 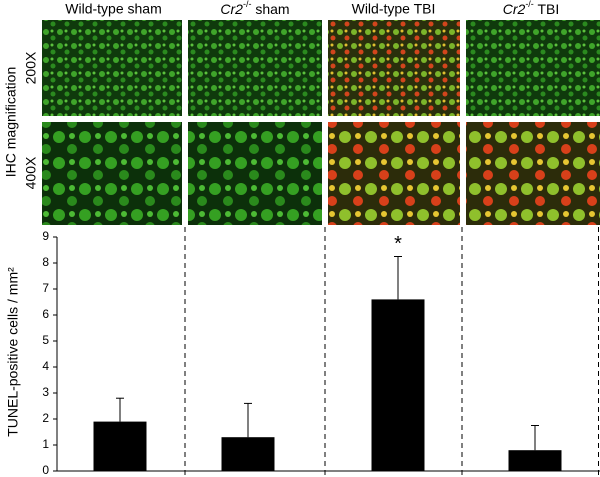 What do you see at coordinates (45, 340) in the screenshot?
I see `y-tick-label: 5` at bounding box center [45, 340].